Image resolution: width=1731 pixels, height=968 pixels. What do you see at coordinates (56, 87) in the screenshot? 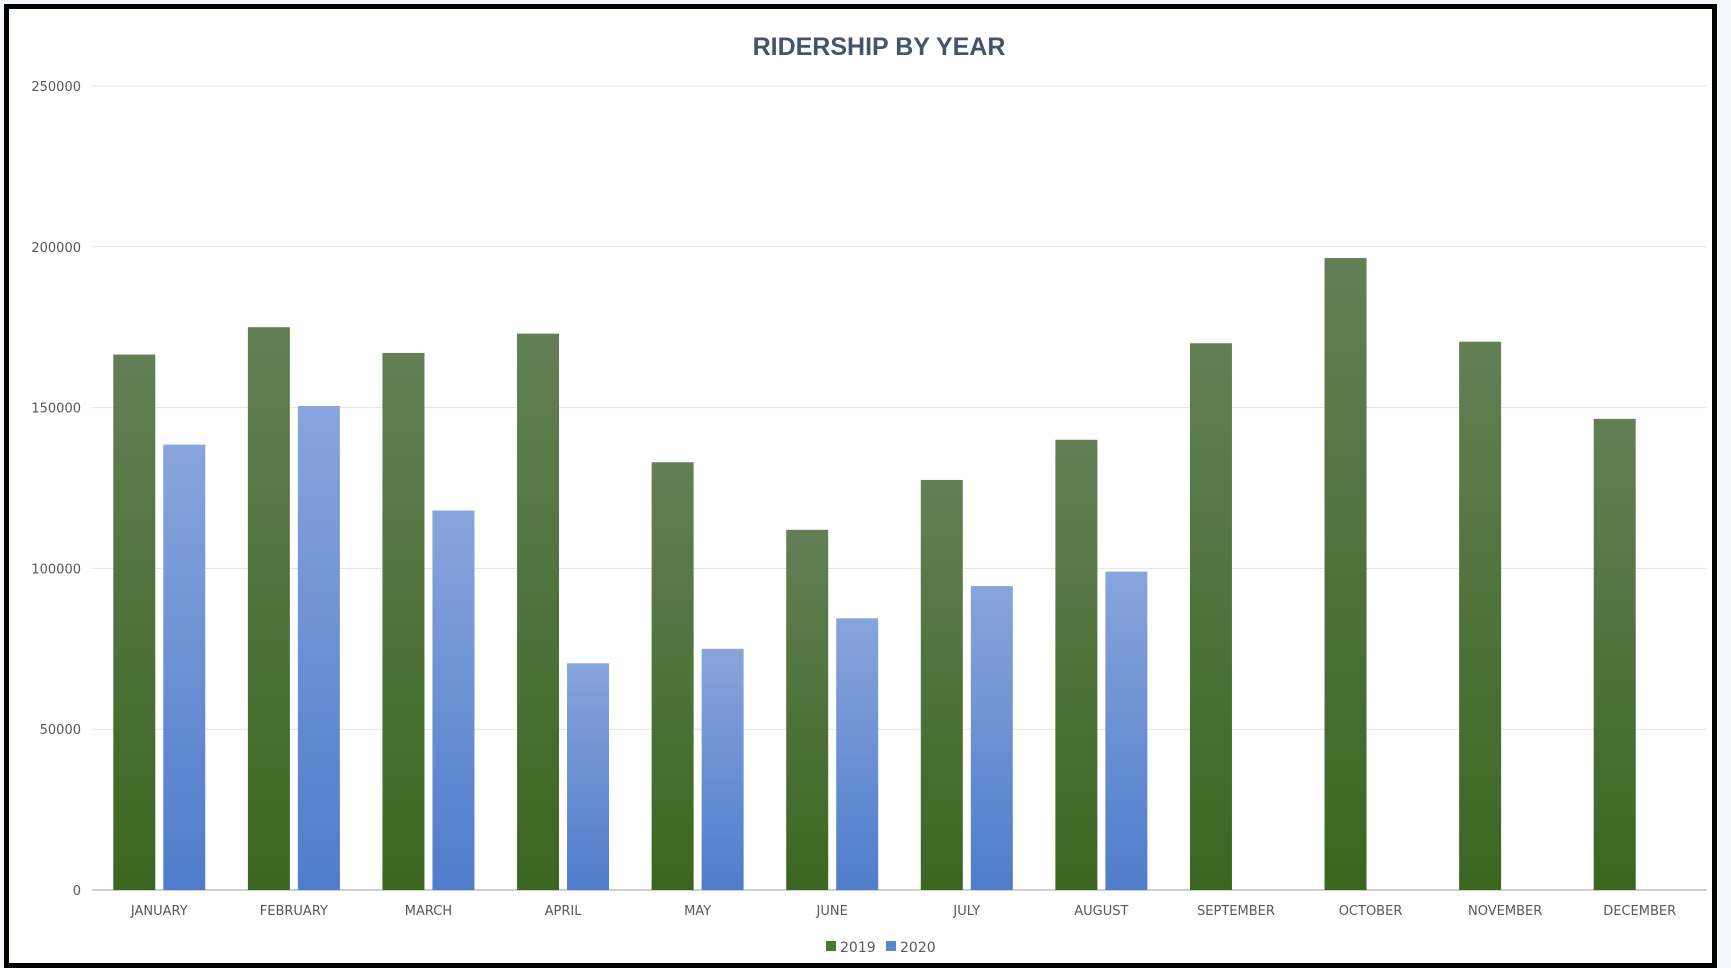
I see `y-tick-label: 250000` at bounding box center [56, 87].